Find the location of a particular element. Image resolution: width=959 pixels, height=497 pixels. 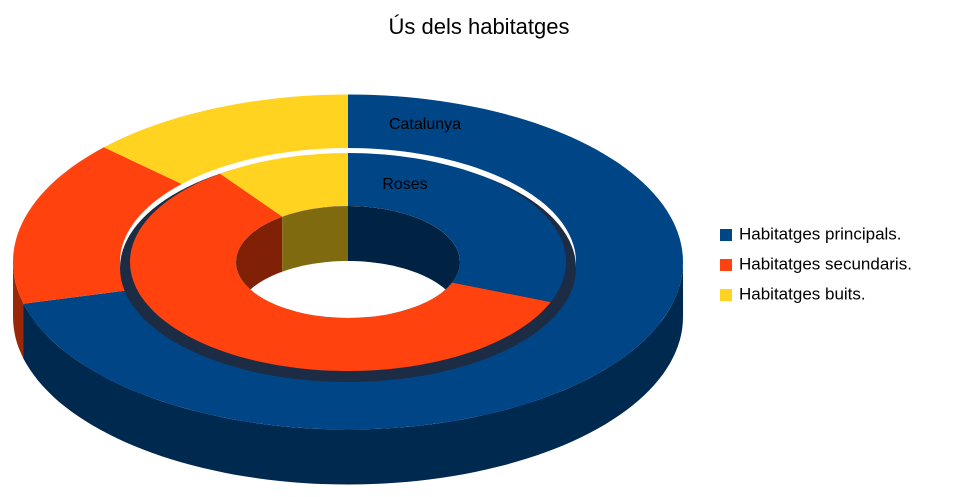

ring-label: Catalunya is located at coordinates (425, 124).